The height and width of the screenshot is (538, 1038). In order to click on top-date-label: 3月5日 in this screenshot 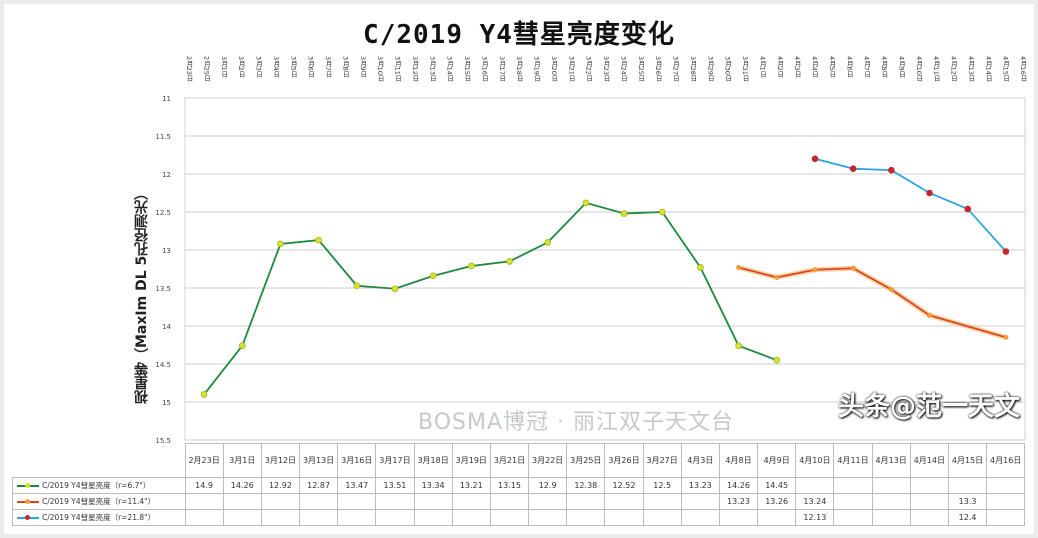, I will do `click(293, 67)`.